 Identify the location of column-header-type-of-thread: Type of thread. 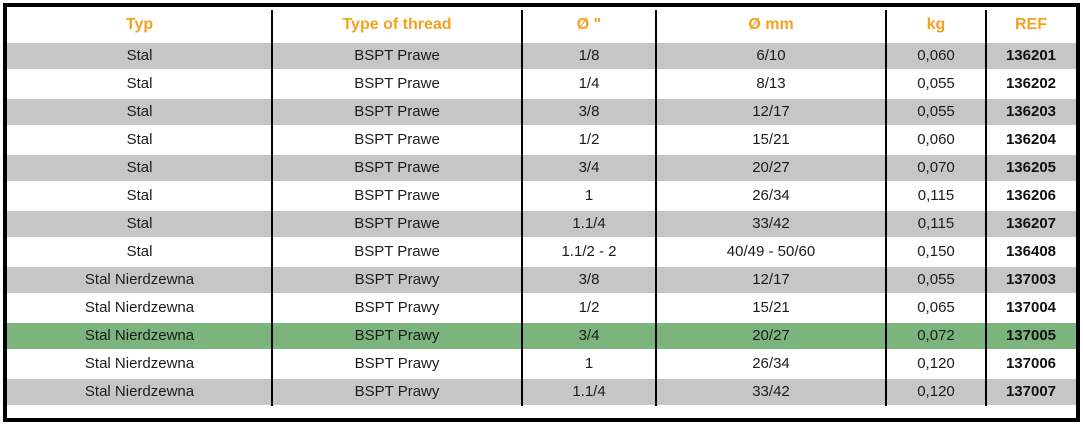
(397, 24).